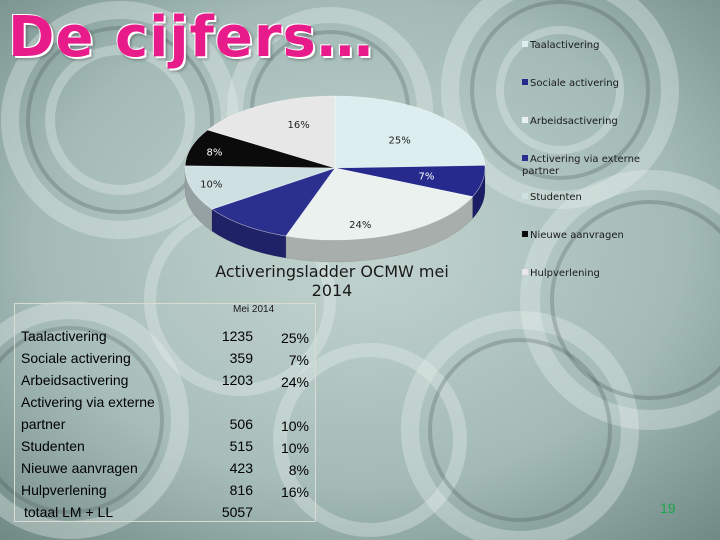 Image resolution: width=720 pixels, height=540 pixels. I want to click on legend-item-studenten: Studenten, so click(589, 198).